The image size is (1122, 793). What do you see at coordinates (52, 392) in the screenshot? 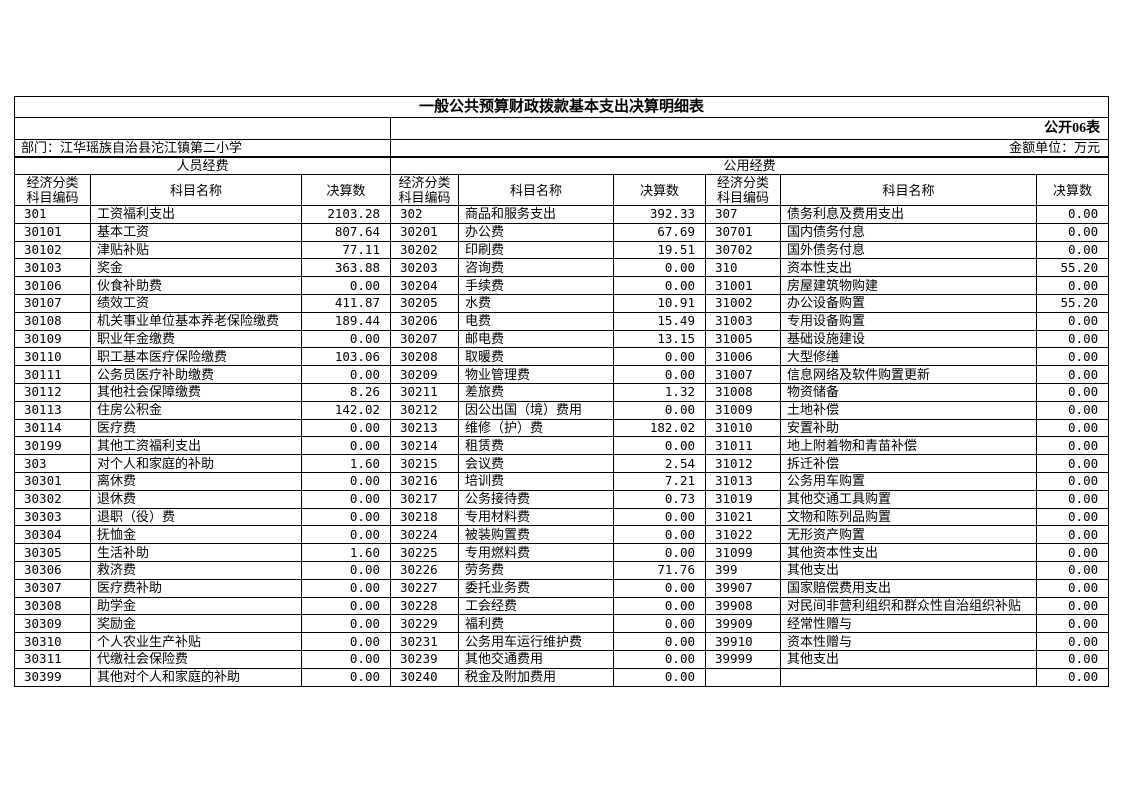
I see `code-cell: 30112` at bounding box center [52, 392].